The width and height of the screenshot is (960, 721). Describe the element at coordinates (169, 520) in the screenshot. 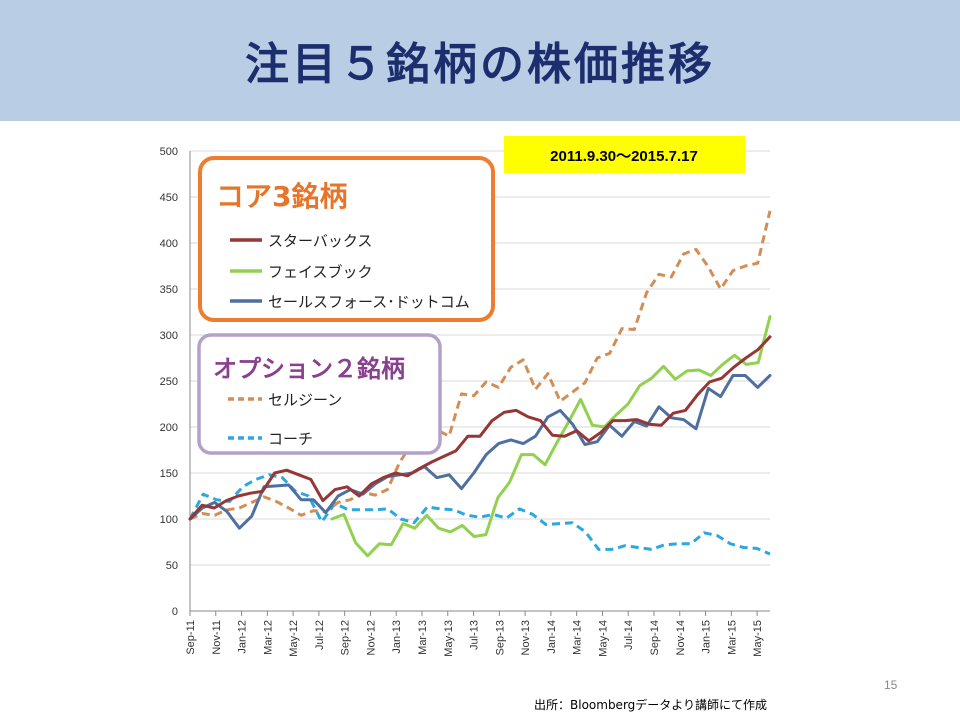

I see `y-tick-label: 100` at that location.